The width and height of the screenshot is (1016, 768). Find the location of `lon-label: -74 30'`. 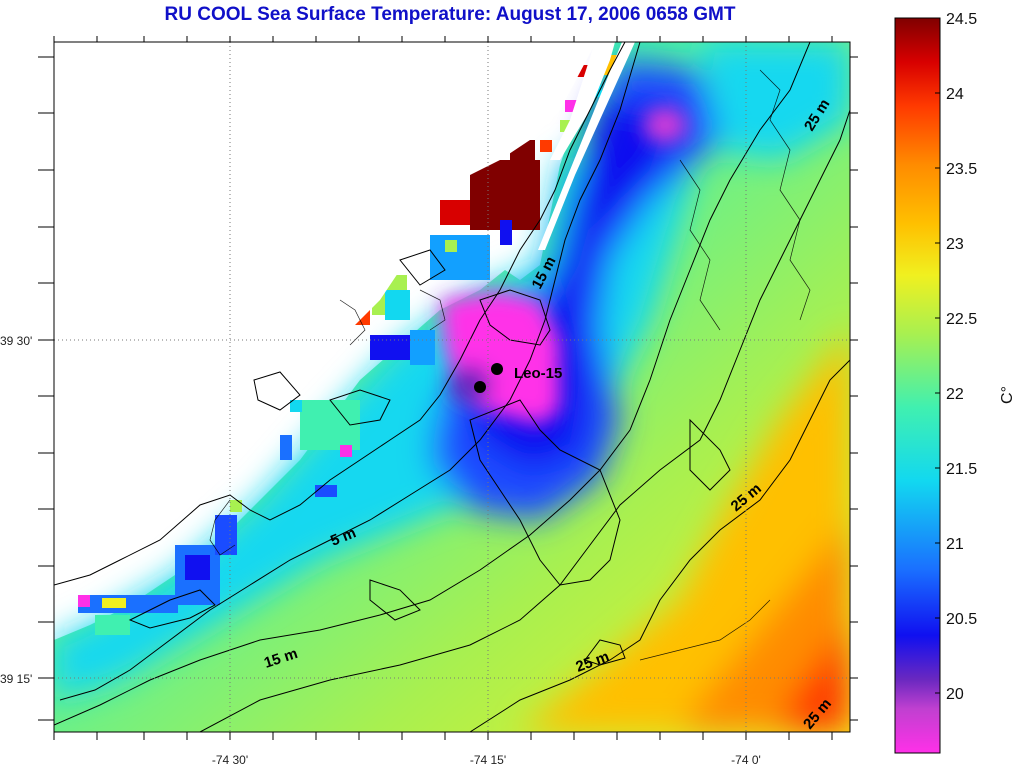

lon-label: -74 30' is located at coordinates (230, 760).